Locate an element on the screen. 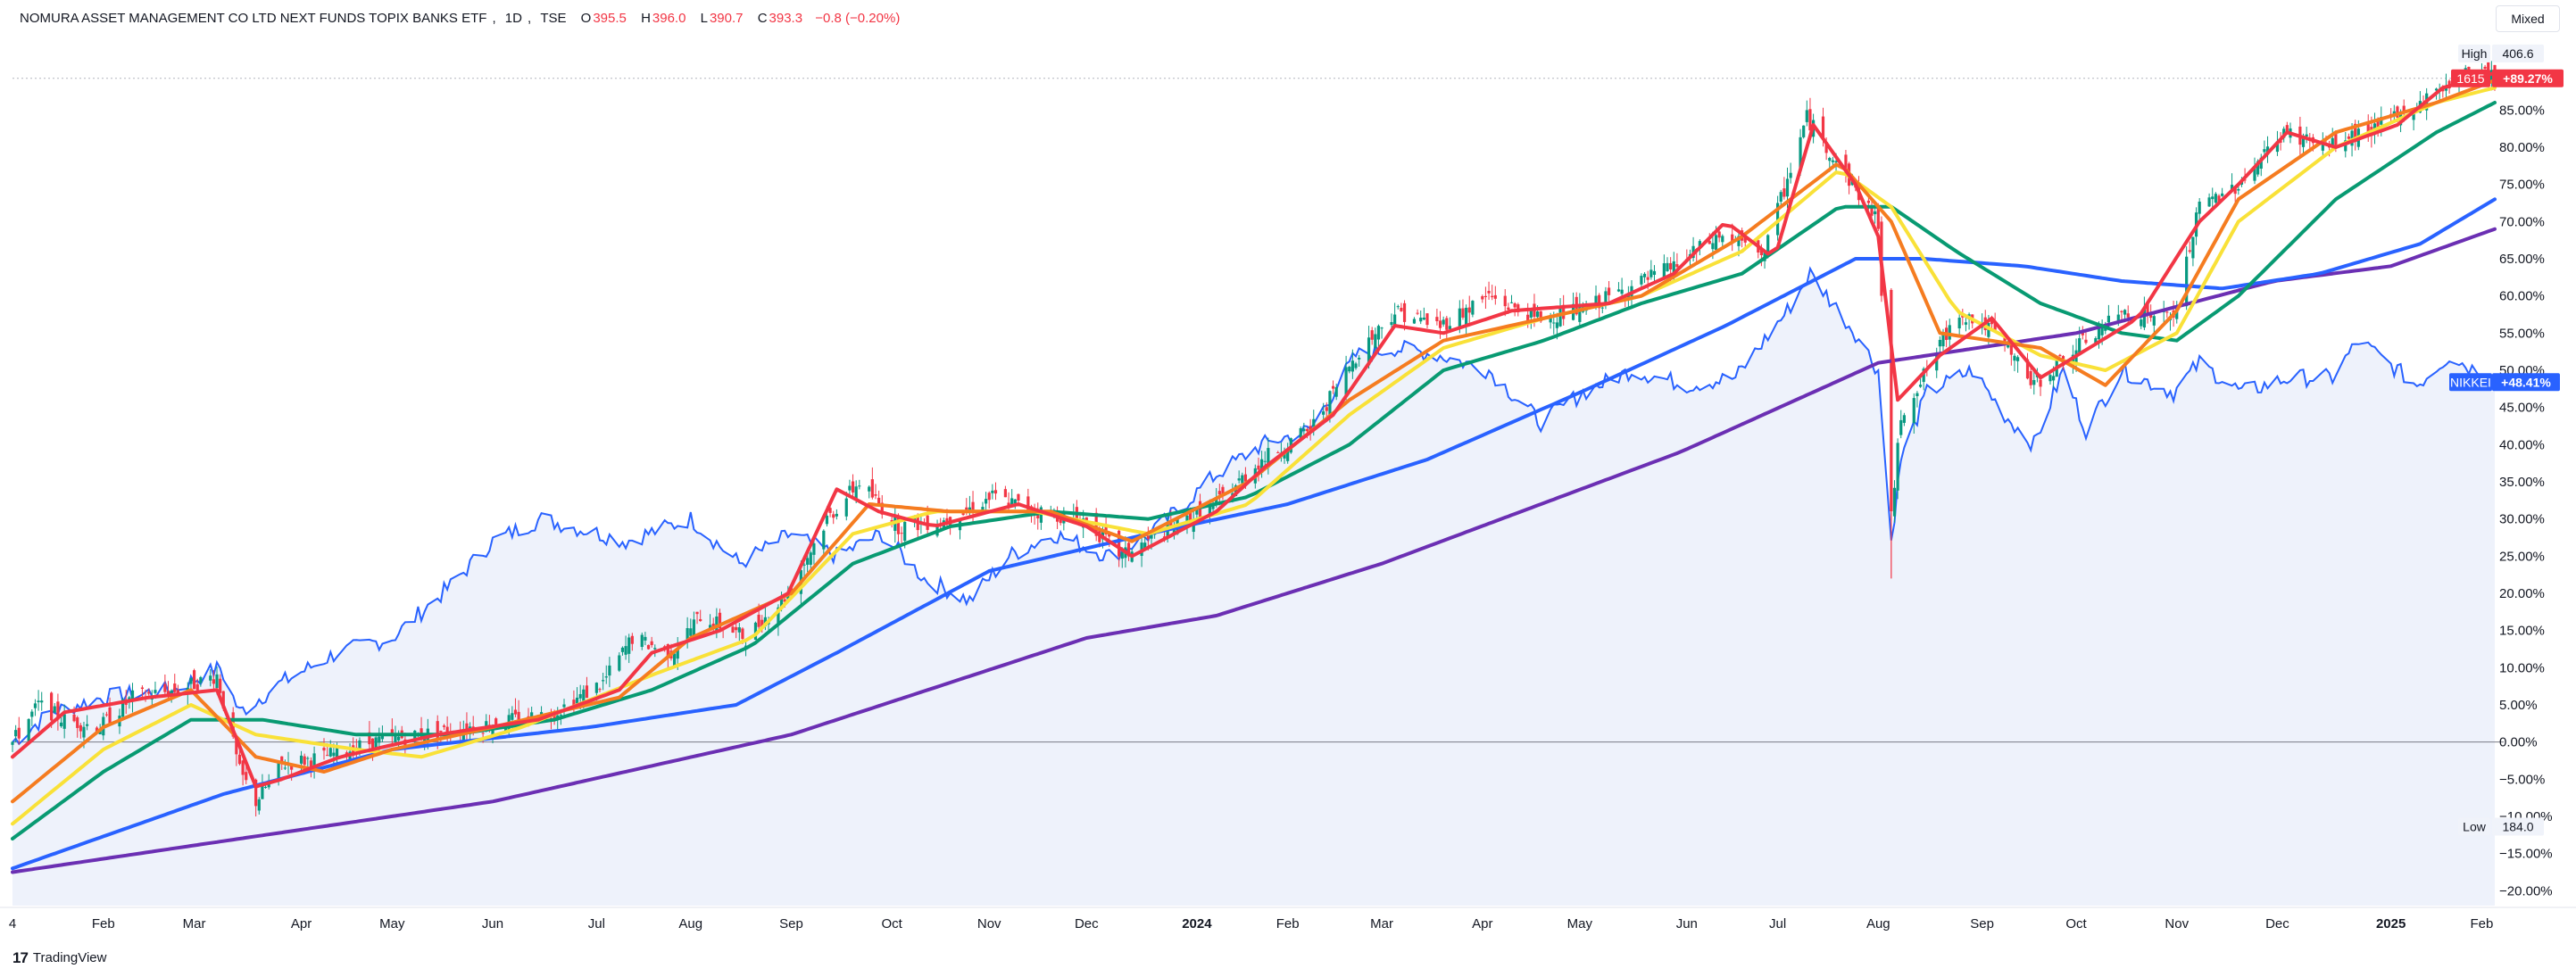  nikkei-change-badge-text: +48.41% is located at coordinates (2526, 382).